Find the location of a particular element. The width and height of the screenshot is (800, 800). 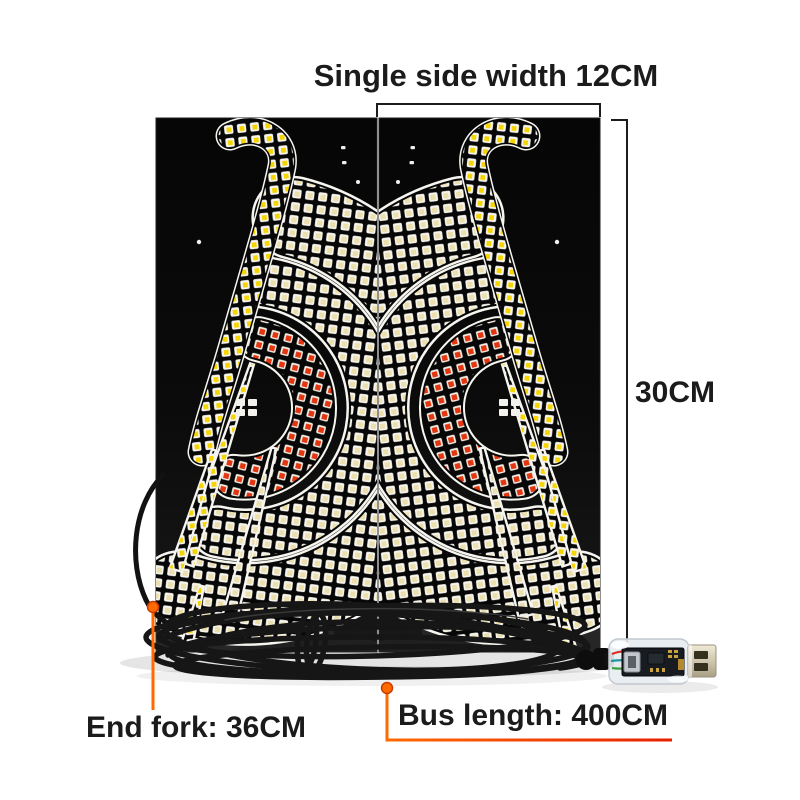

width-bracket is located at coordinates (488, 110).